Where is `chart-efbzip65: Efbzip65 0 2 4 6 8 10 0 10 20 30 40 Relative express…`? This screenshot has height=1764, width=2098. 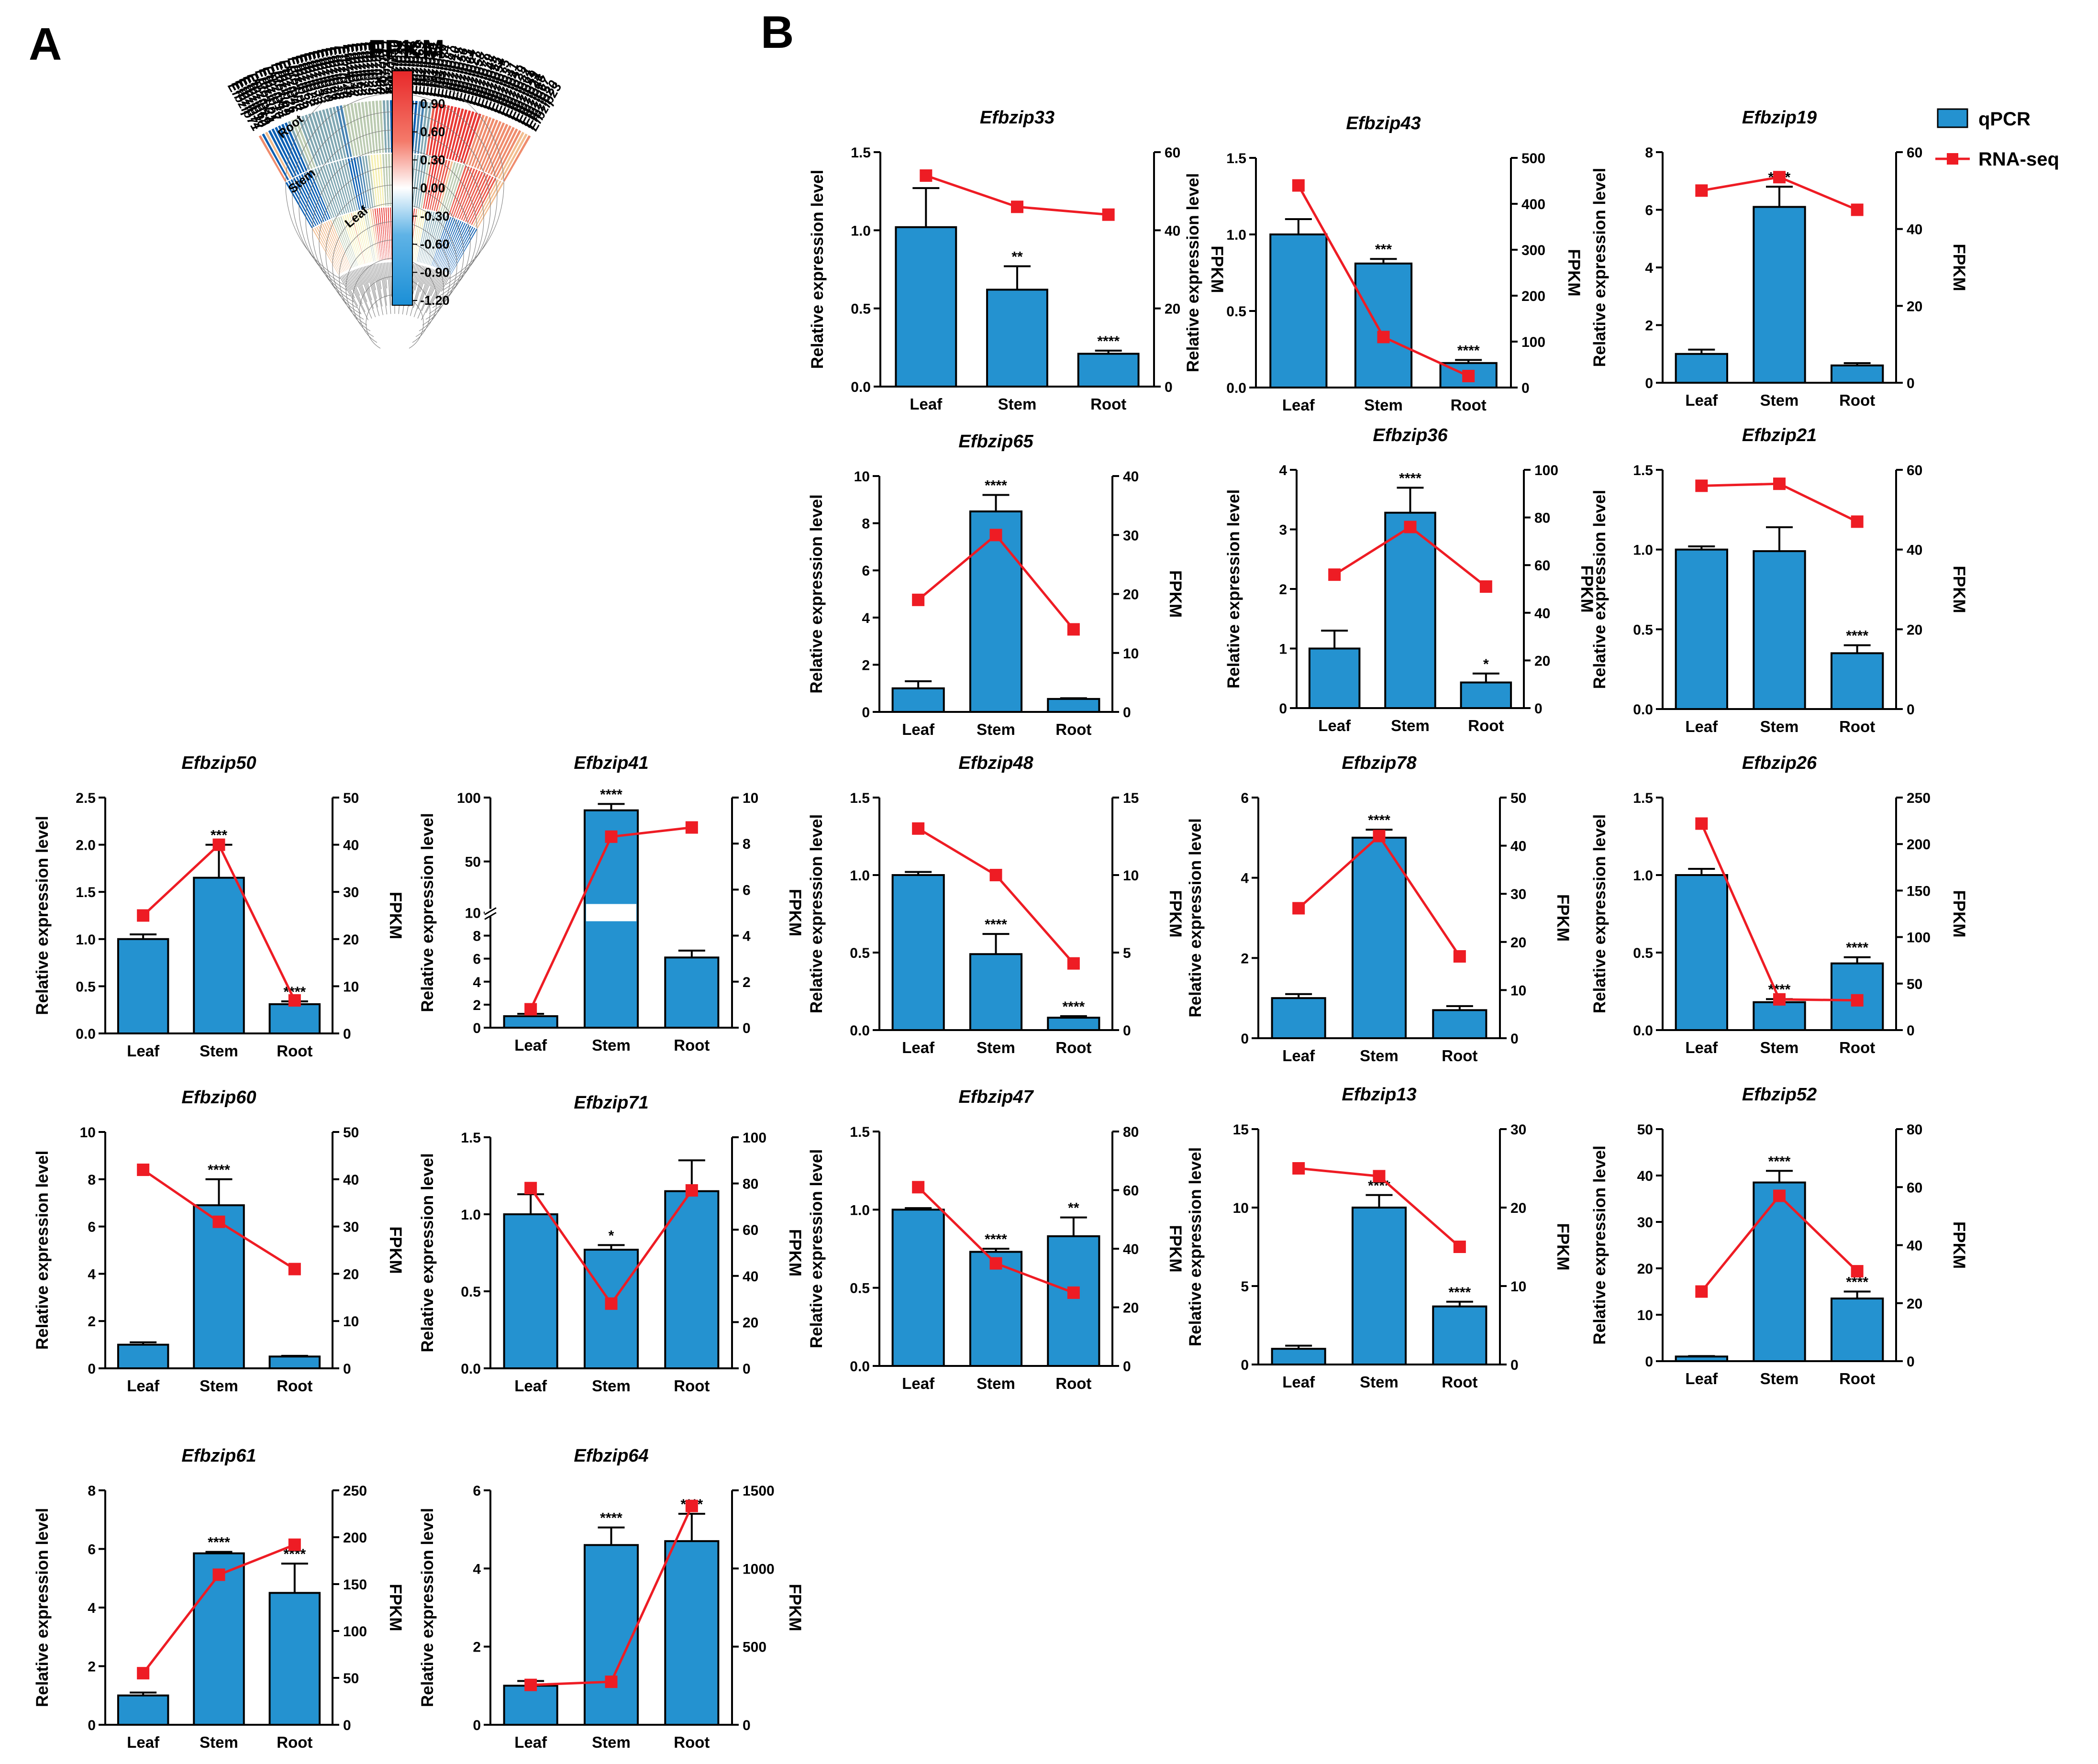
chart-efbzip65: Efbzip65 0 2 4 6 8 10 0 10 20 30 40 Relative express… is located at coordinates (996, 585).